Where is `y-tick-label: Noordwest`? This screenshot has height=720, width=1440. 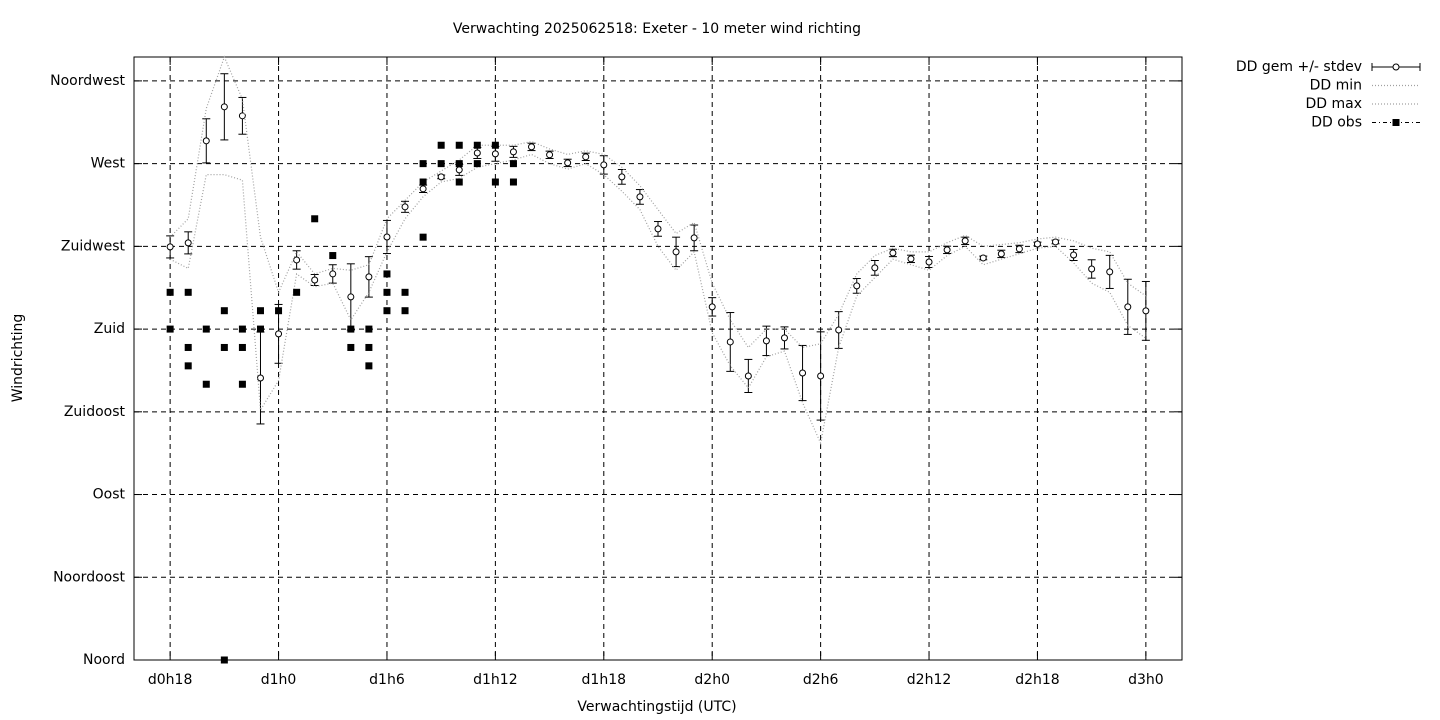
y-tick-label: Noordwest is located at coordinates (87, 81).